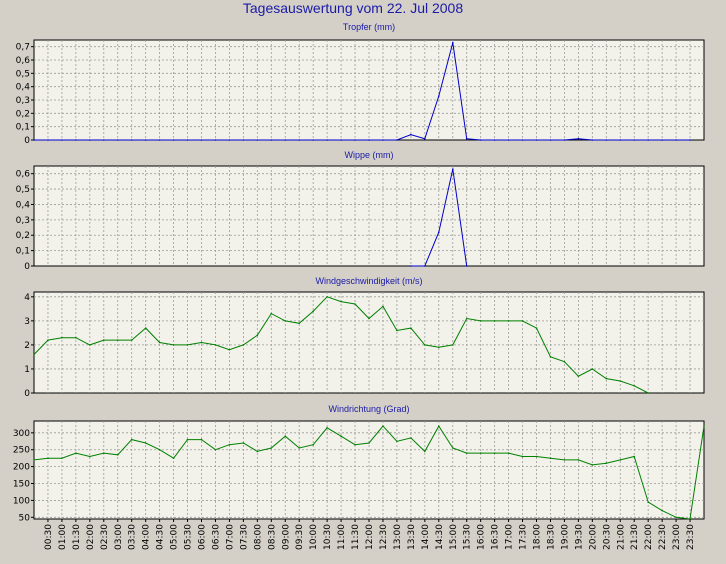  Describe the element at coordinates (314, 537) in the screenshot. I see `x-tick-label: 10:00` at that location.